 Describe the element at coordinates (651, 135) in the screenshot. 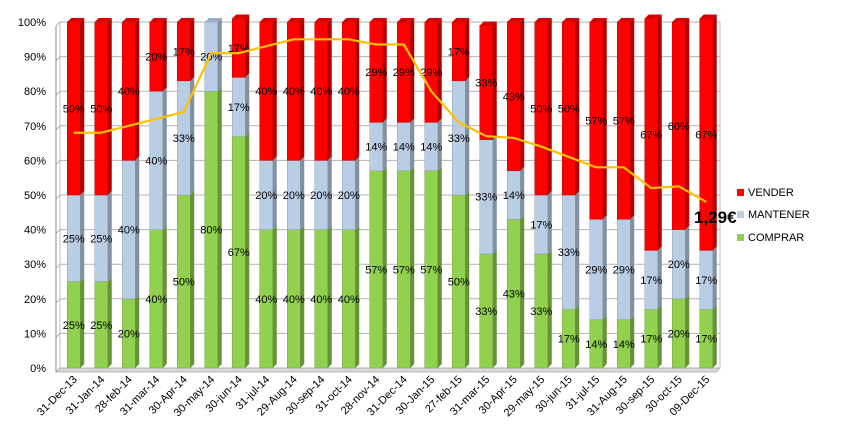

I see `data-label: 67%` at that location.